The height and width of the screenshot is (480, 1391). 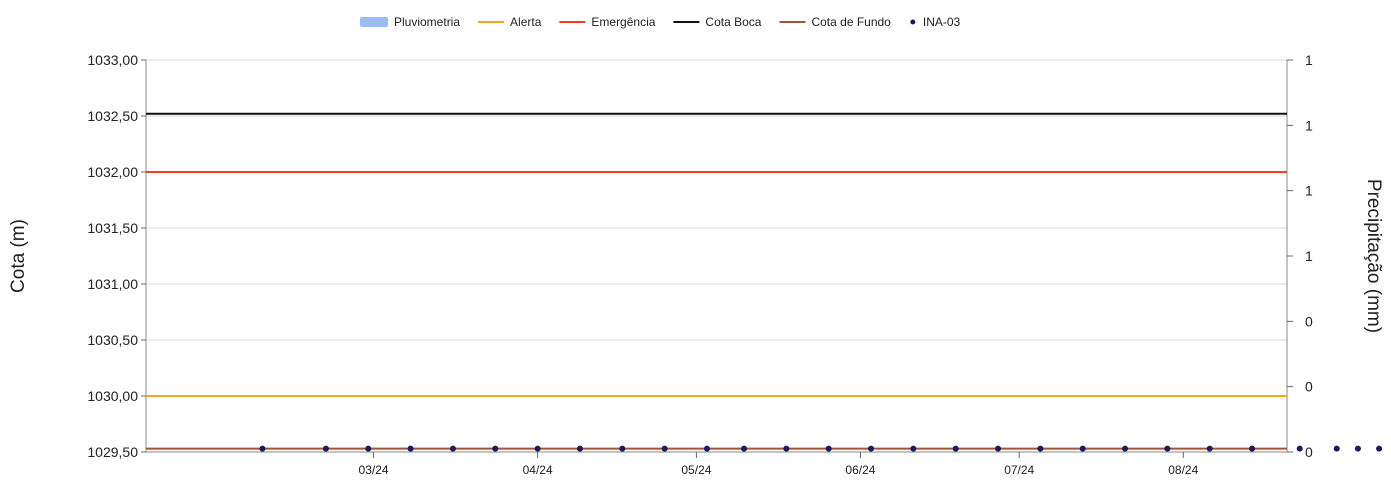 I want to click on y-left-tick-label: 1029,50, so click(x=112, y=452).